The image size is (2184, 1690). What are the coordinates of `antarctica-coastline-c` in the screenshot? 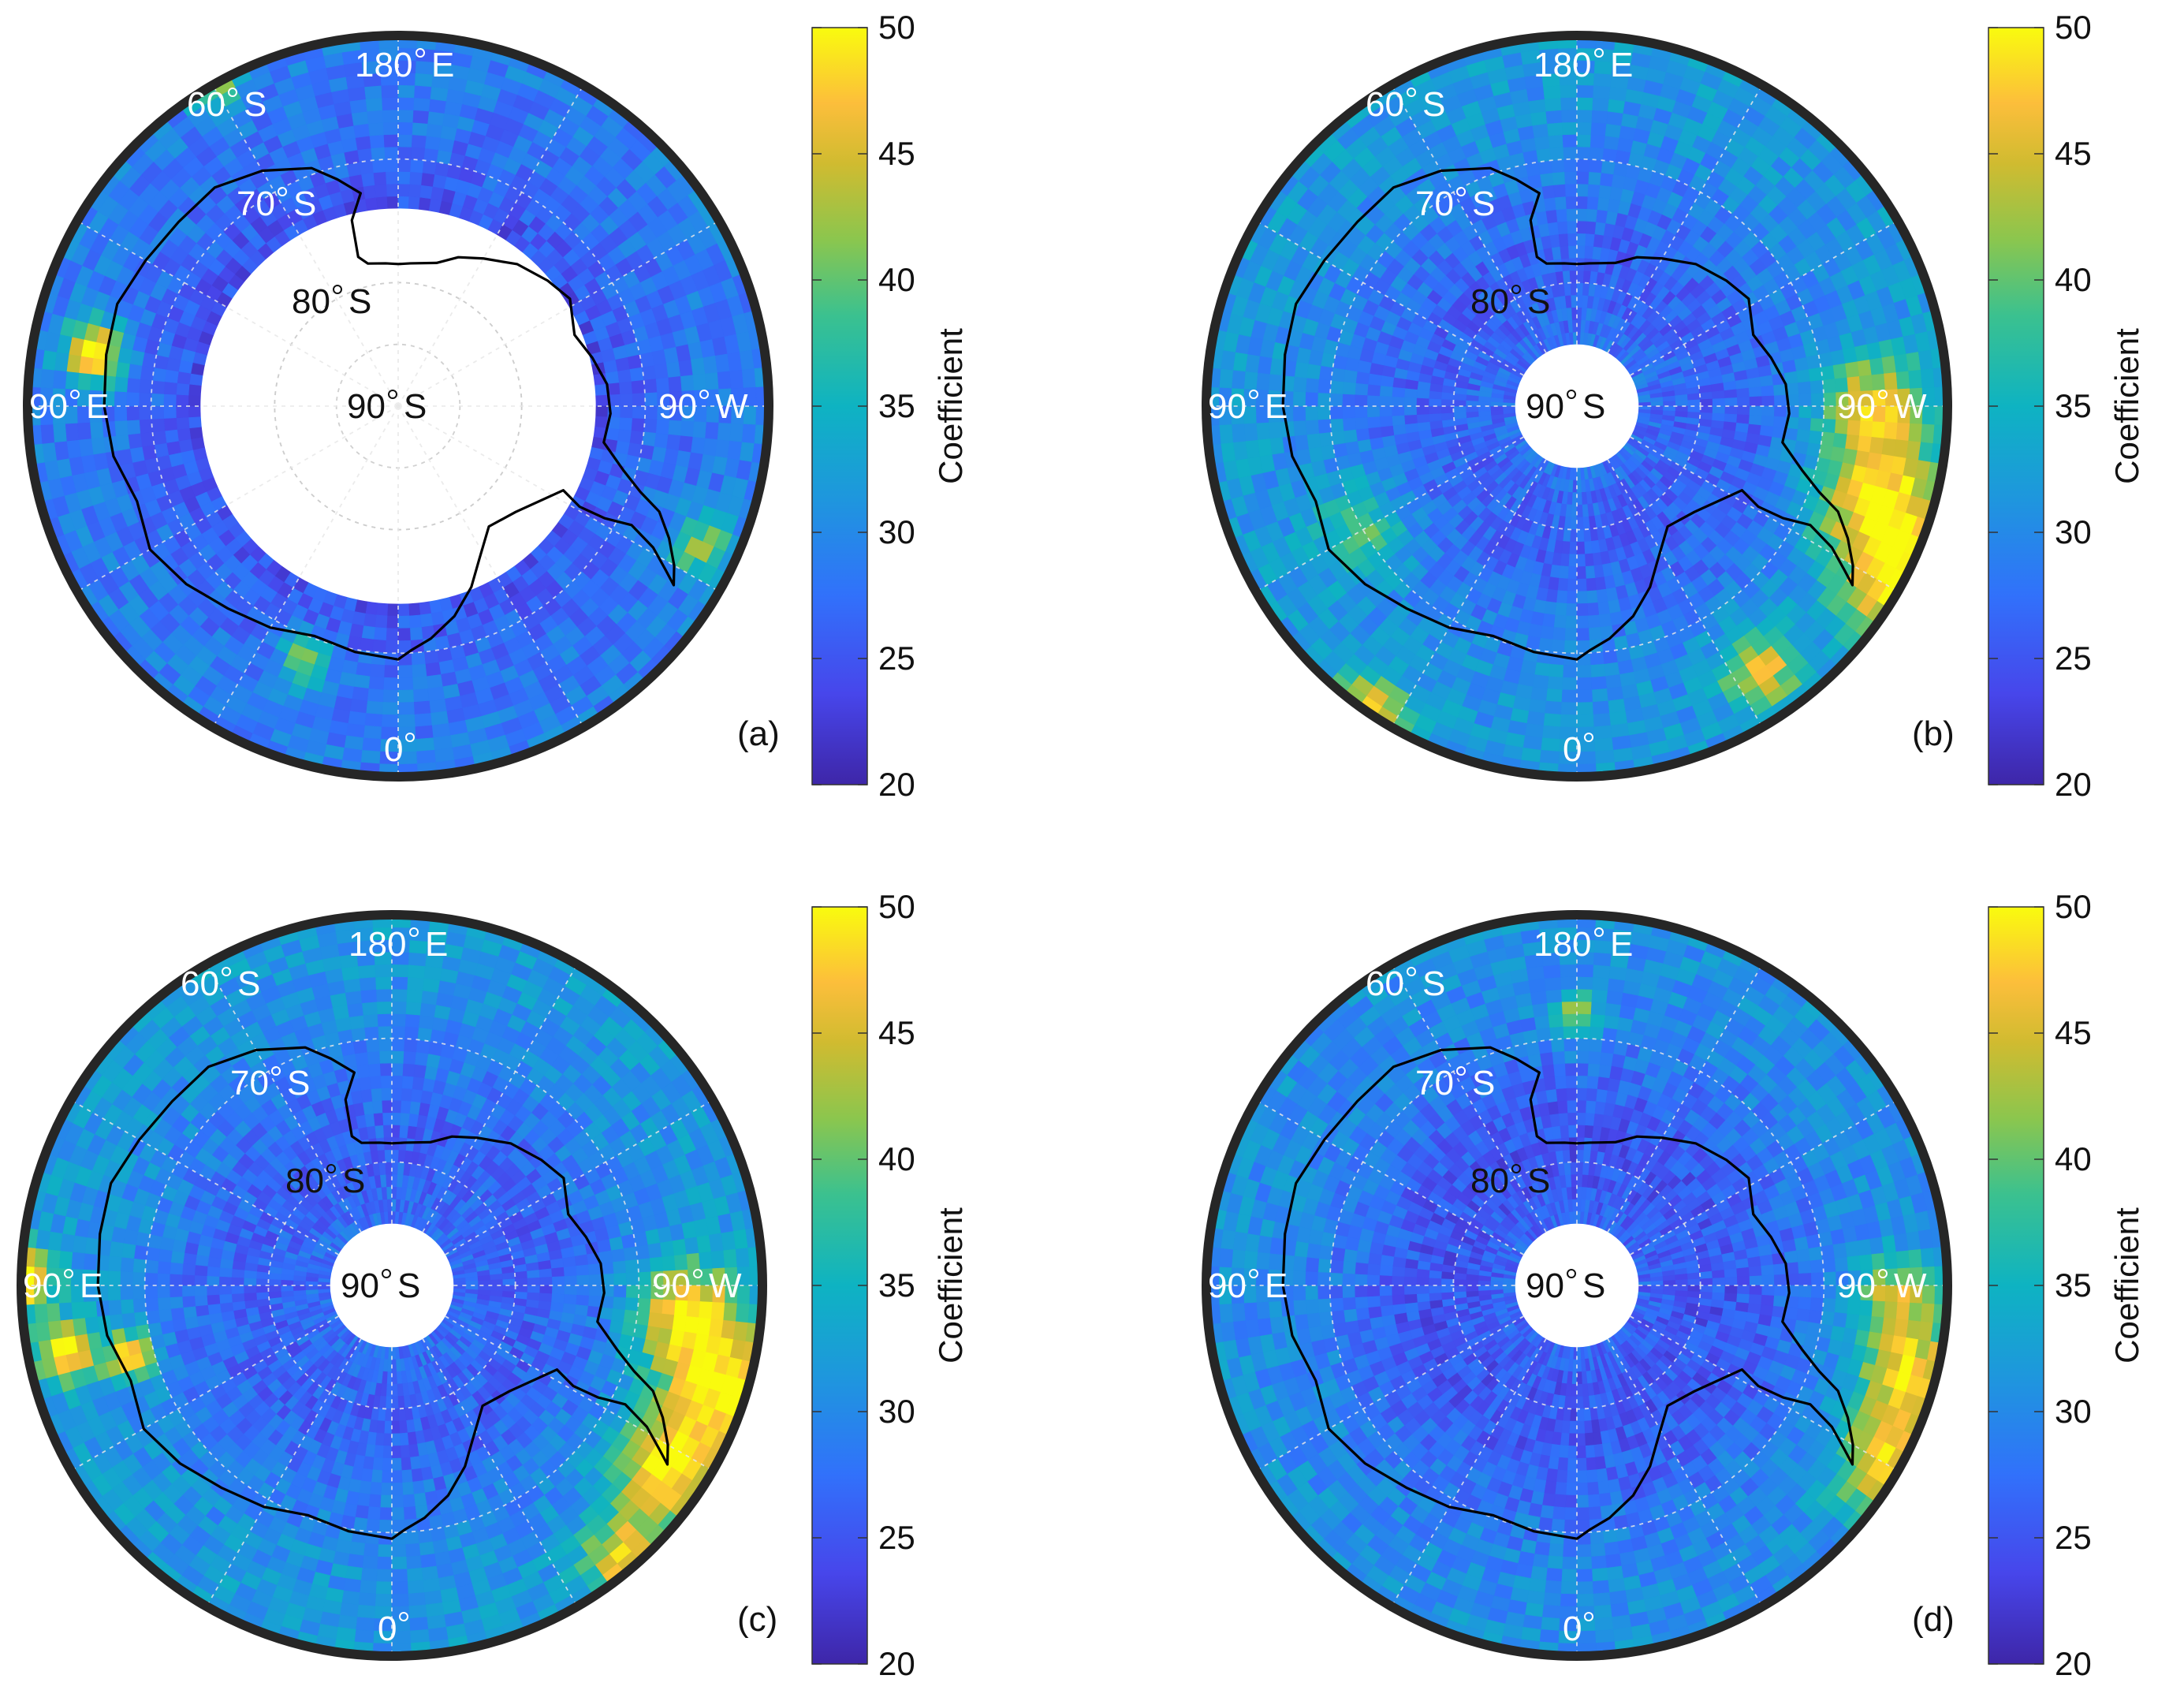 It's located at (382, 1293).